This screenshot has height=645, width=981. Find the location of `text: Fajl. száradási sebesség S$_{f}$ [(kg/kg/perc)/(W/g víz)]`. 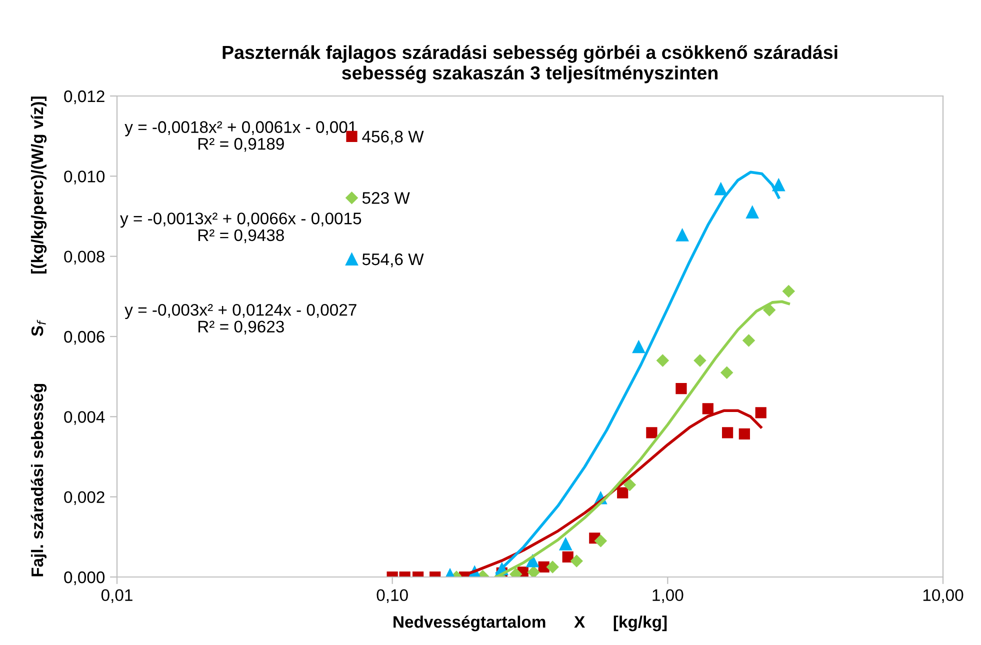

text: Fajl. száradási sebesség S$_{f}$ [(kg/kg/perc)/(W/g víz)] is located at coordinates (38, 336).